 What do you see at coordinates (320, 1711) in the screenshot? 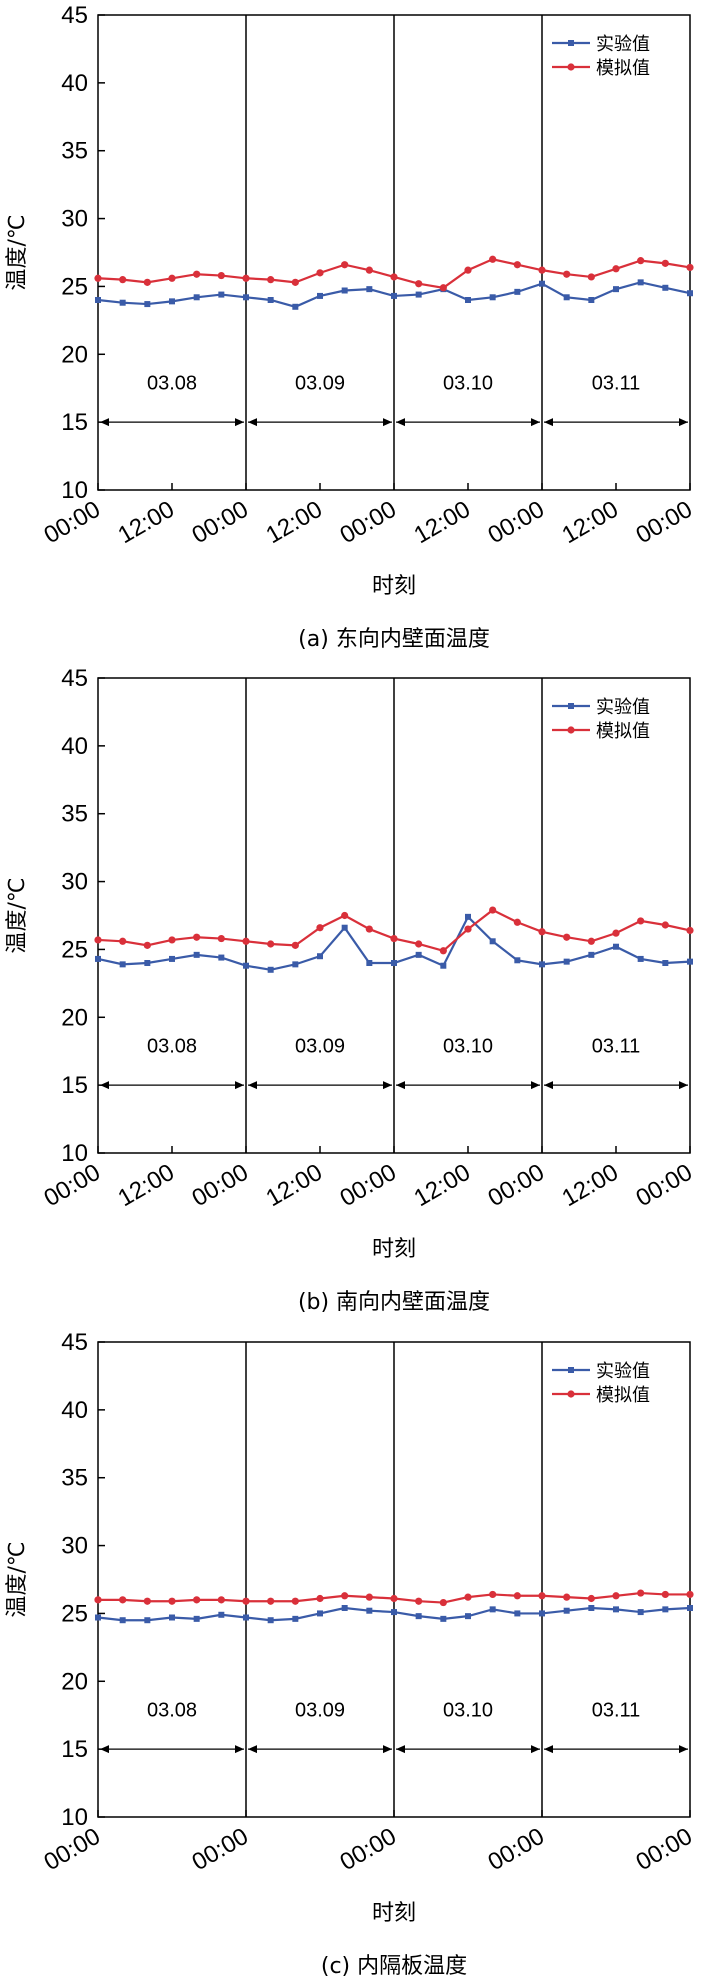
I see `day-label: 03.09` at bounding box center [320, 1711].